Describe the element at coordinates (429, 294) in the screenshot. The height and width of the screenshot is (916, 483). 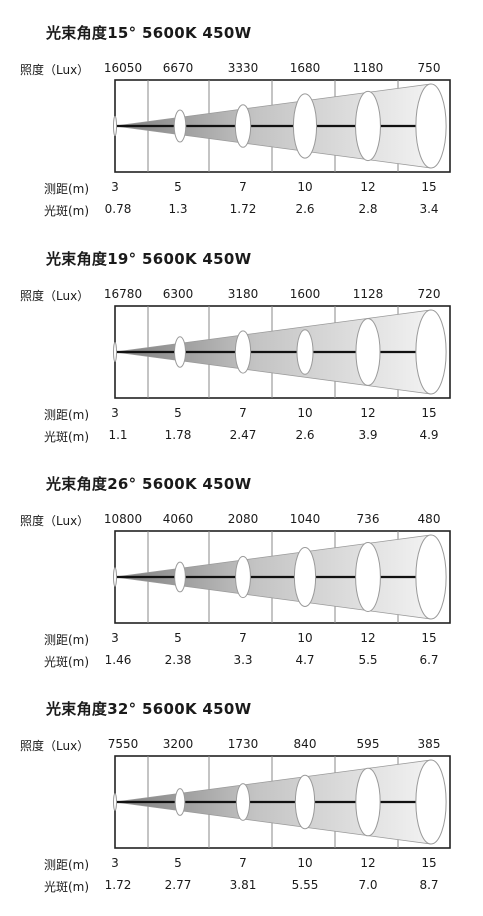
I see `lux-value: 720` at that location.